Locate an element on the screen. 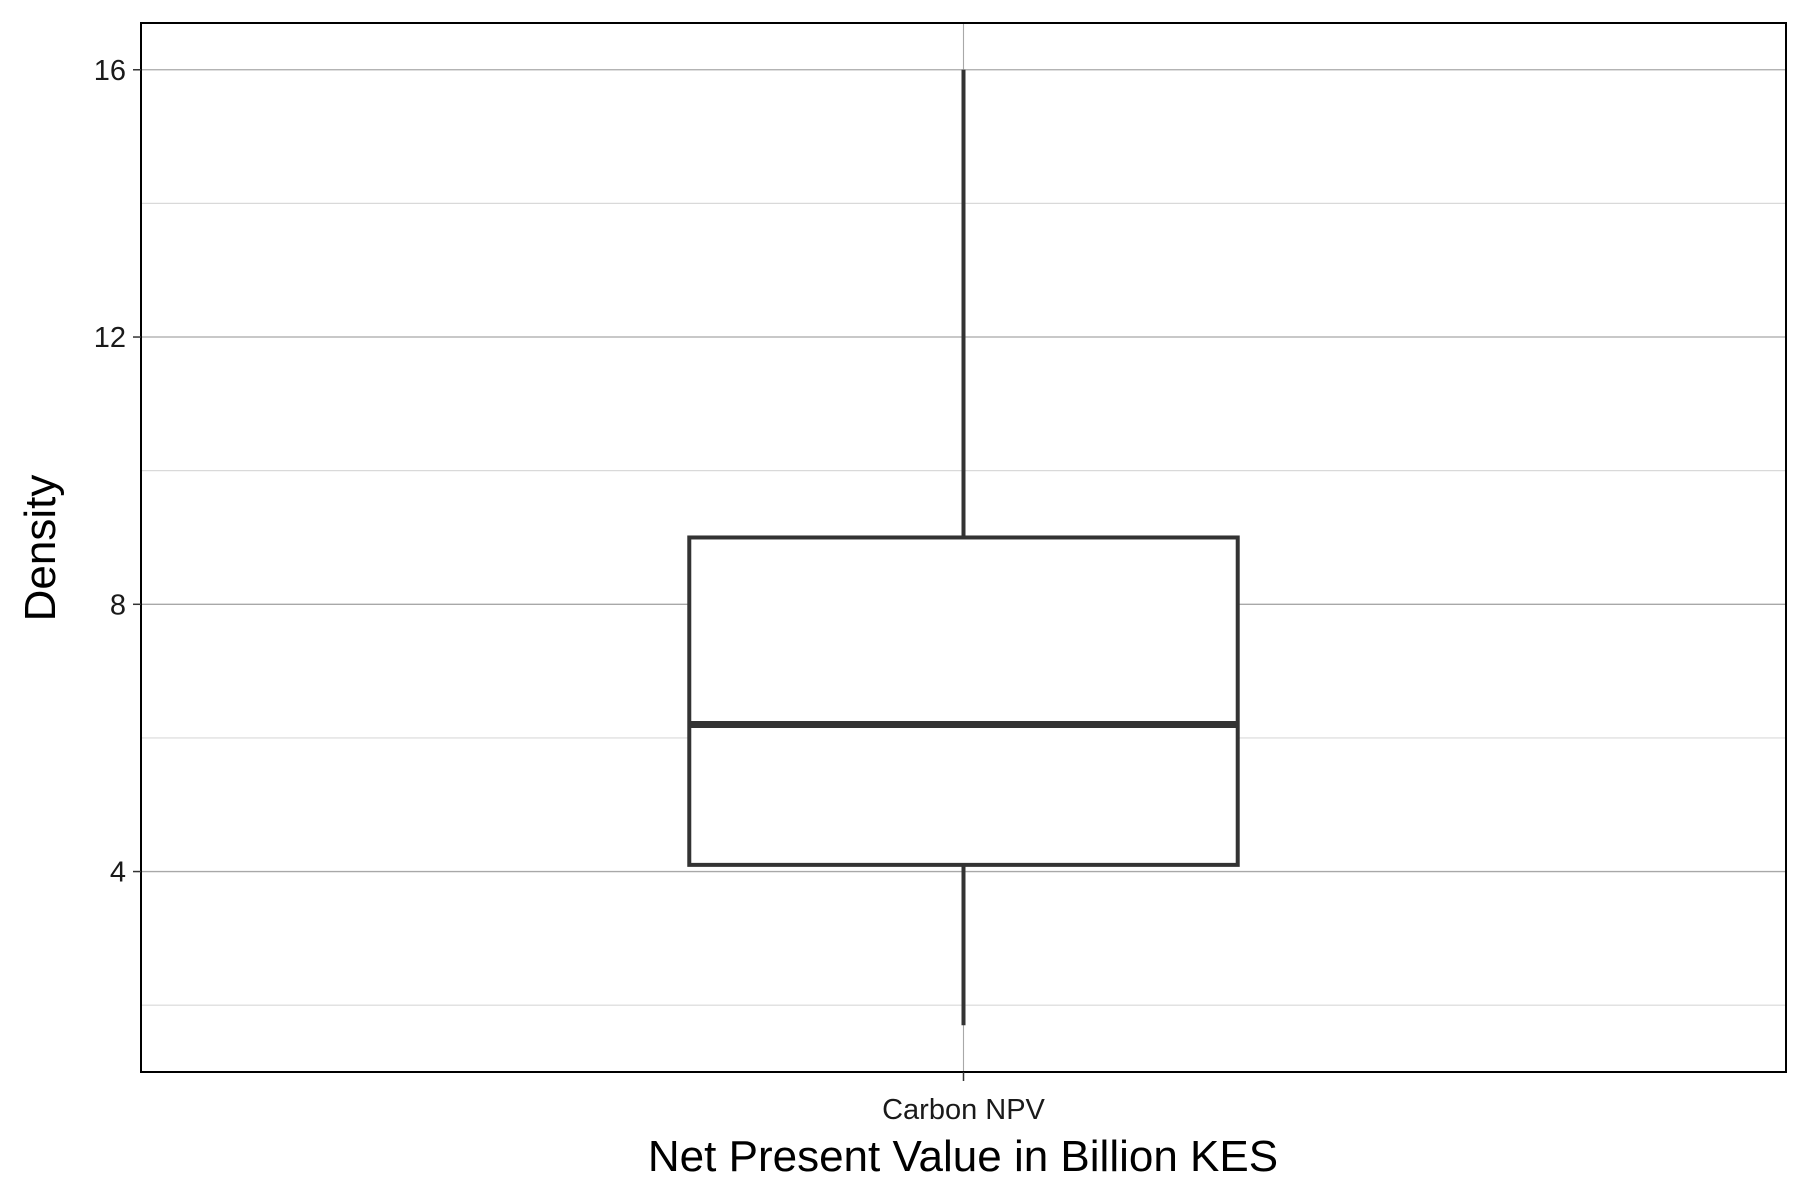  y-tick-label: 8 is located at coordinates (118, 605).